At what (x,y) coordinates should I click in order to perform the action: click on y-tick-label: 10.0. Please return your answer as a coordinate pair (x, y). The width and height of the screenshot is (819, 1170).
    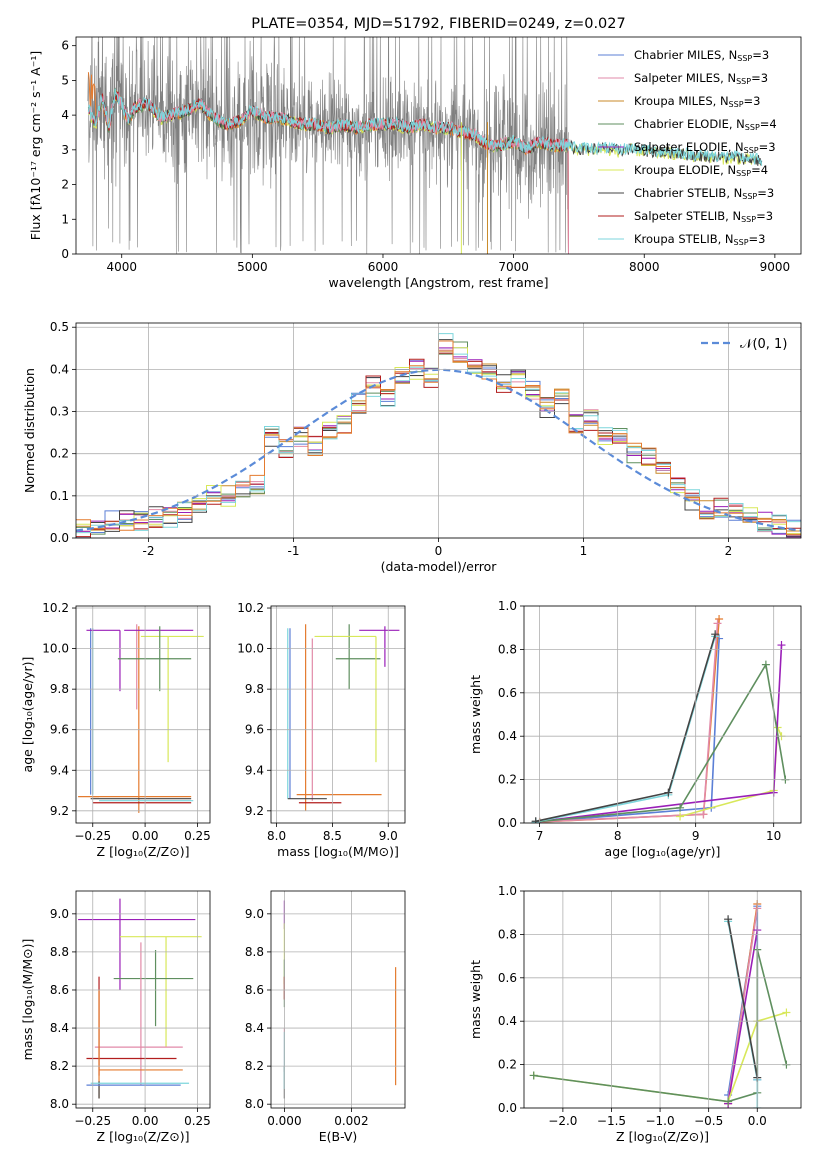
    Looking at the image, I should click on (250, 649).